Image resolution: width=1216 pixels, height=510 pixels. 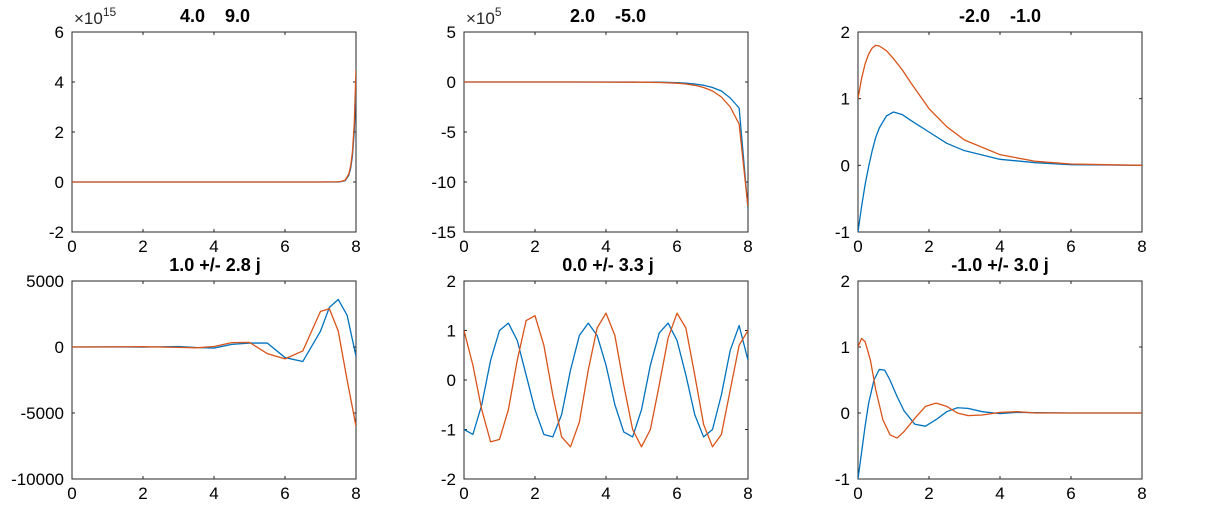 What do you see at coordinates (448, 479) in the screenshot?
I see `chart-5-ytick-label: -2` at bounding box center [448, 479].